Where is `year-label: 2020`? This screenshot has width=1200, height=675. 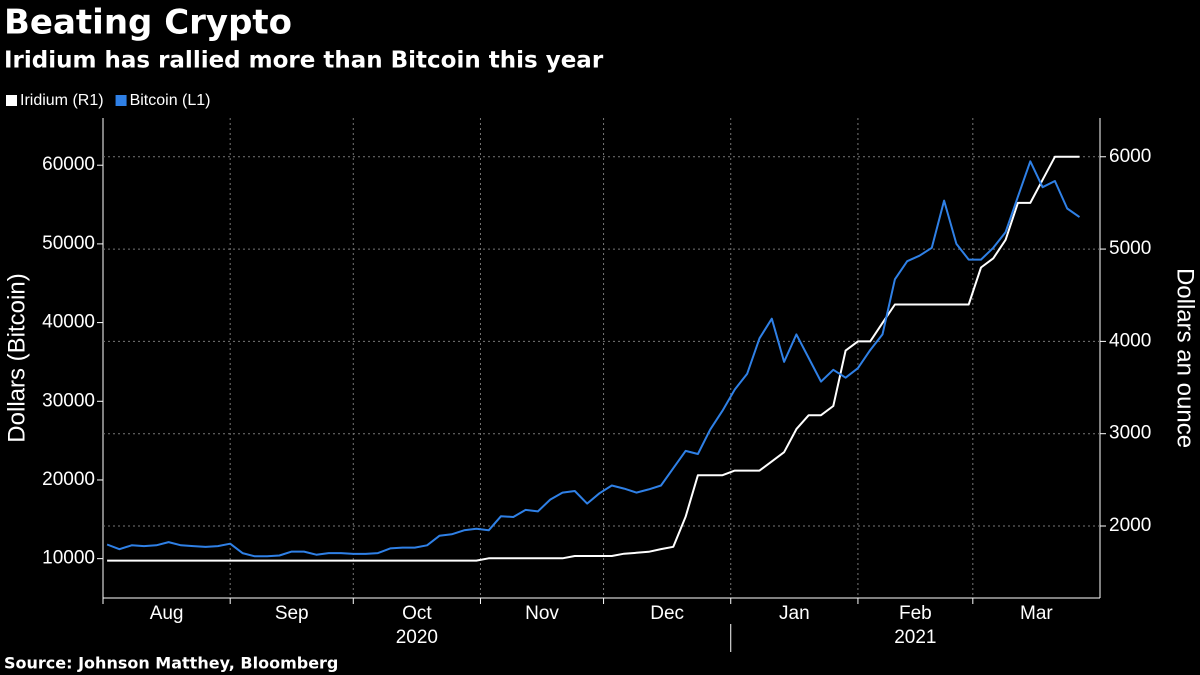 year-label: 2020 is located at coordinates (417, 637).